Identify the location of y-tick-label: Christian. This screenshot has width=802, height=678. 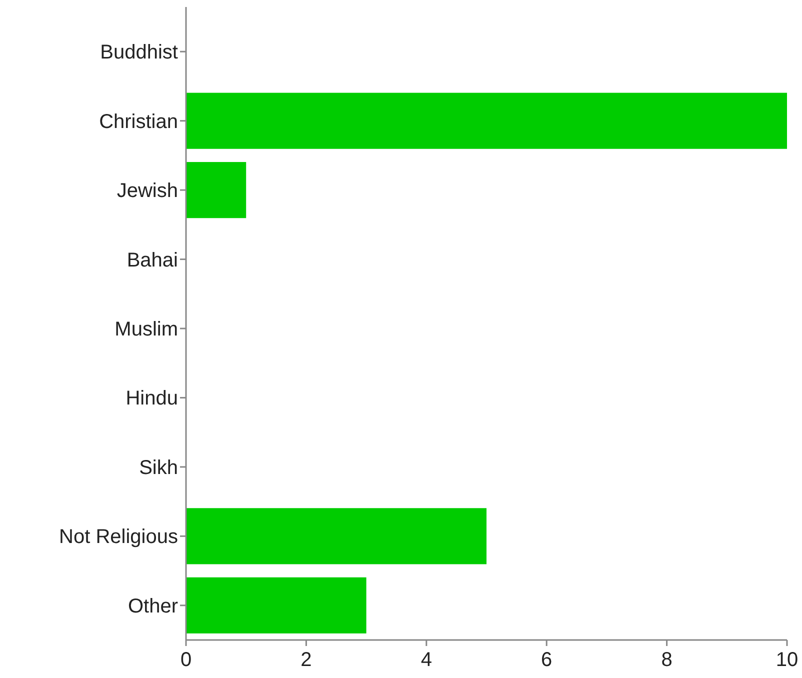
(138, 121).